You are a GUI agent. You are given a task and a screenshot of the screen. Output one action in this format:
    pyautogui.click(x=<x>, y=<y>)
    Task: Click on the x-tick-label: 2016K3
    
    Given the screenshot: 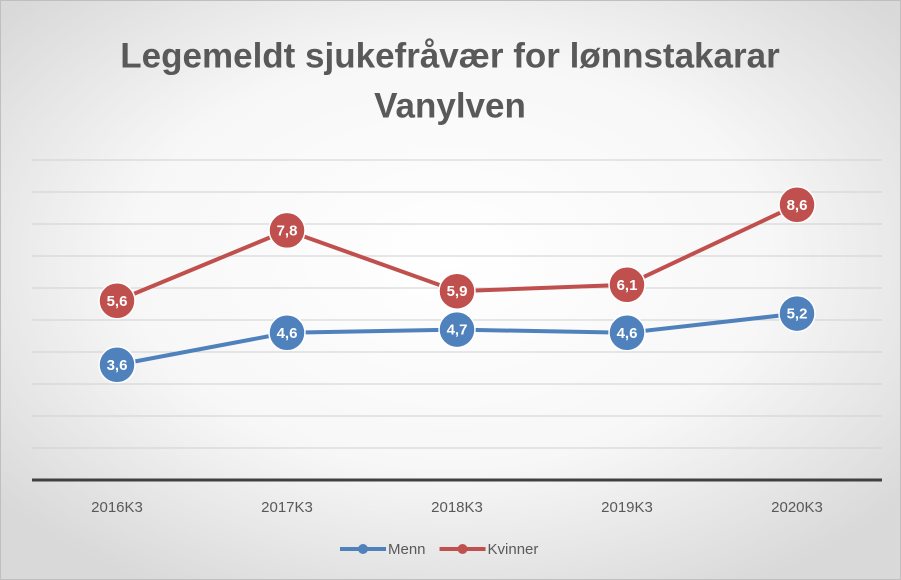 What is the action you would take?
    pyautogui.click(x=117, y=507)
    